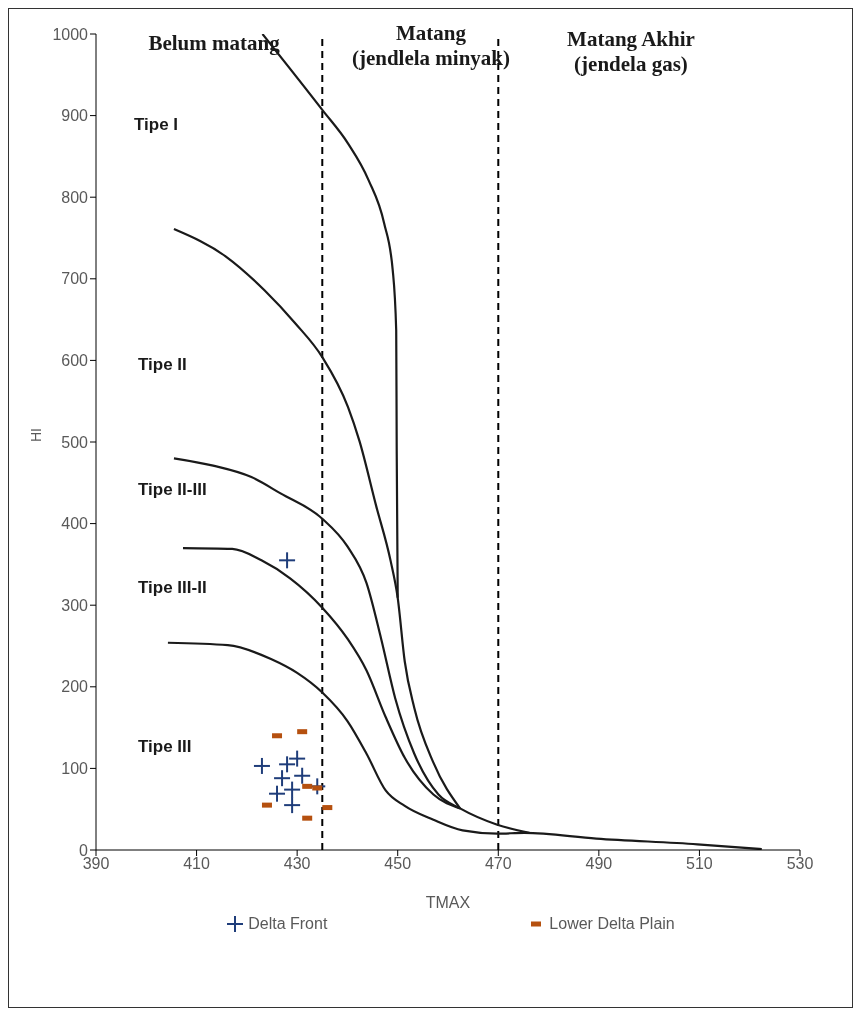 Image resolution: width=865 pixels, height=1017 pixels. Describe the element at coordinates (75, 442) in the screenshot. I see `y-tick-label: 500` at that location.